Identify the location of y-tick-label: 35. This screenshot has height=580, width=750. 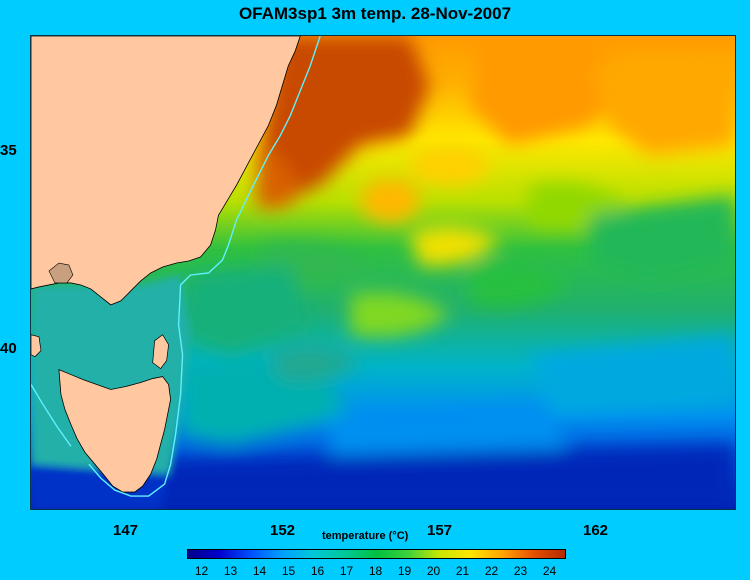
(8, 150).